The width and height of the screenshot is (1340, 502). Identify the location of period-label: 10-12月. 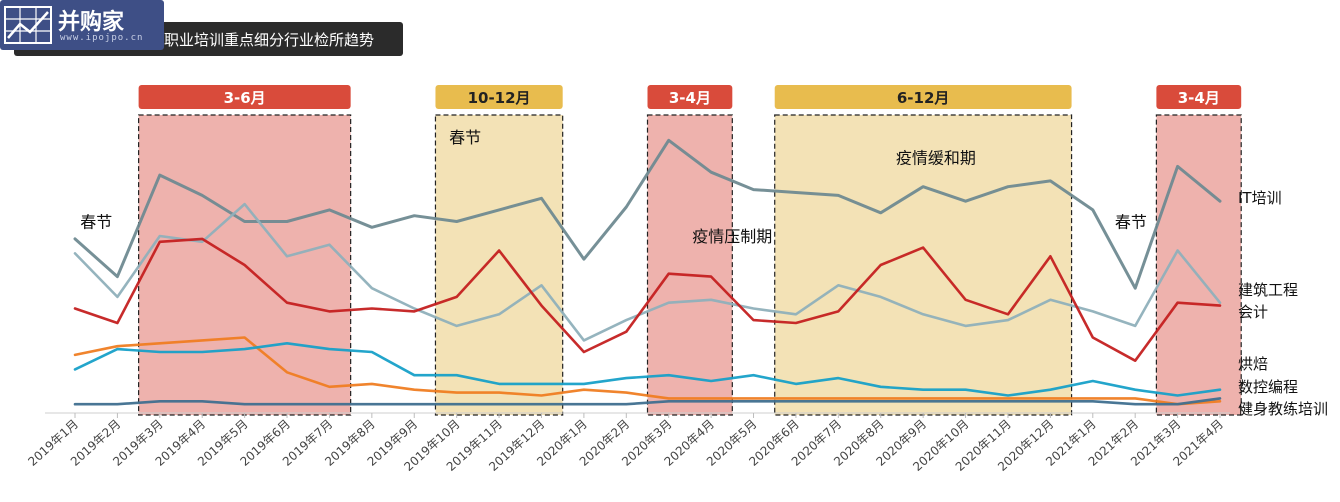
(499, 98).